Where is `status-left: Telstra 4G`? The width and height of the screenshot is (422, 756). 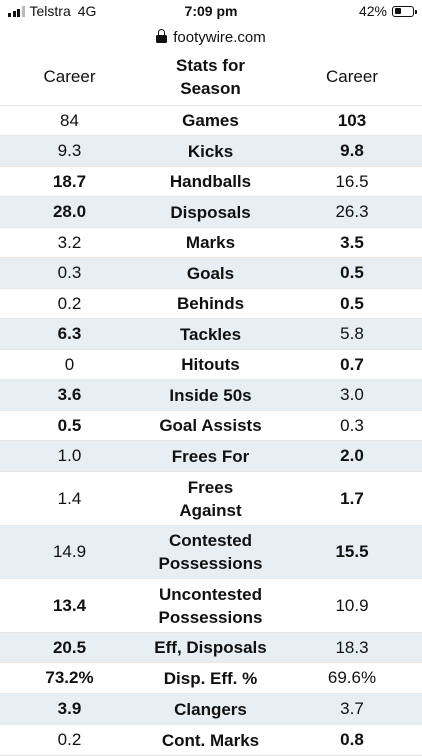 status-left: Telstra 4G is located at coordinates (52, 11).